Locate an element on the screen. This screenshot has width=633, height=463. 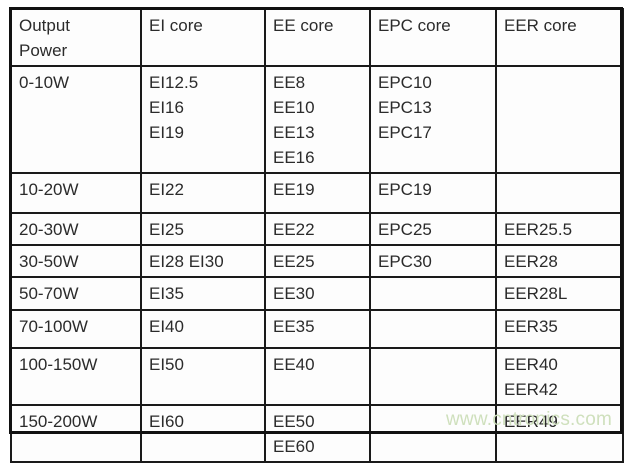
cell-epc-core: EPC19 is located at coordinates (433, 193).